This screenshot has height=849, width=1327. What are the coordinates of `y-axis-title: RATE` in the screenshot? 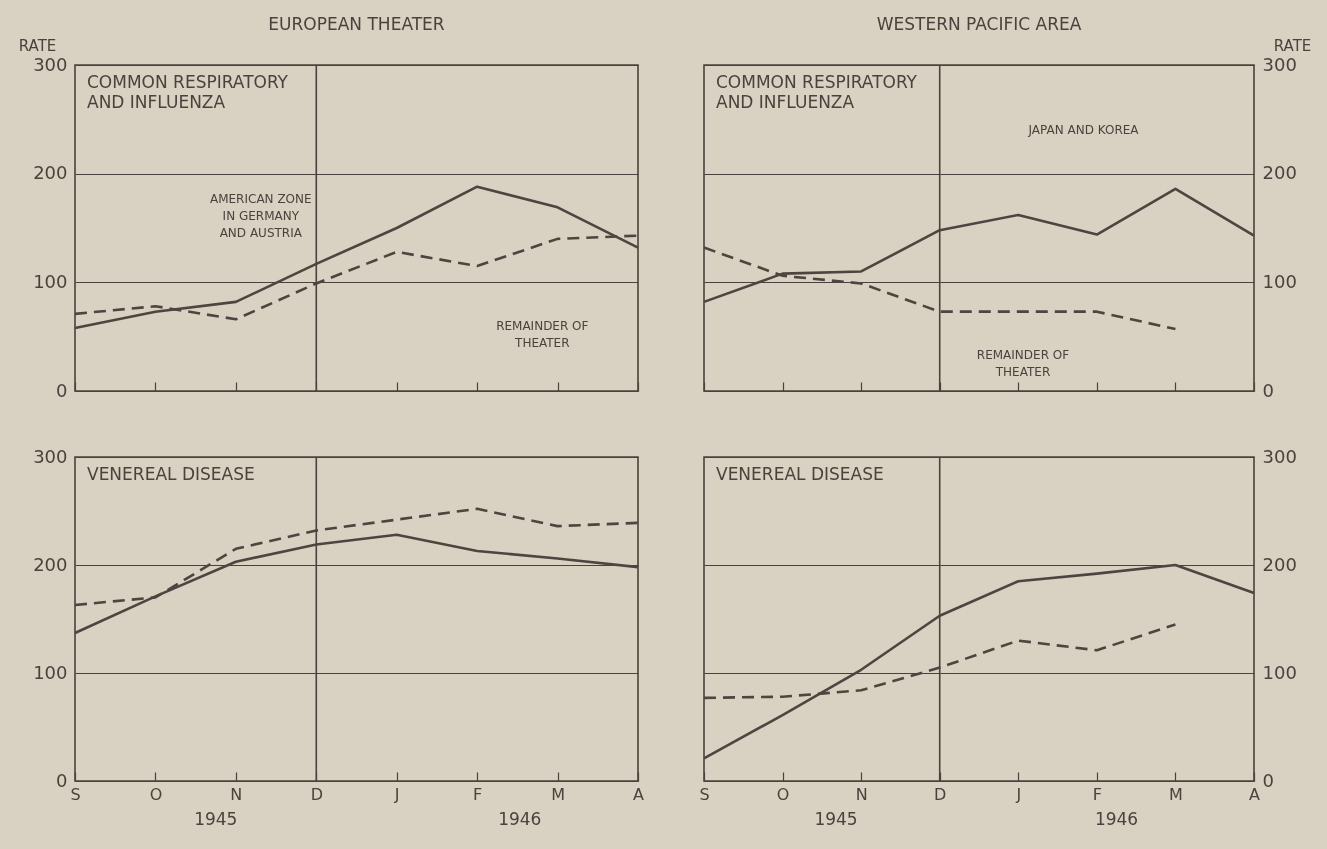 It's located at (37, 45).